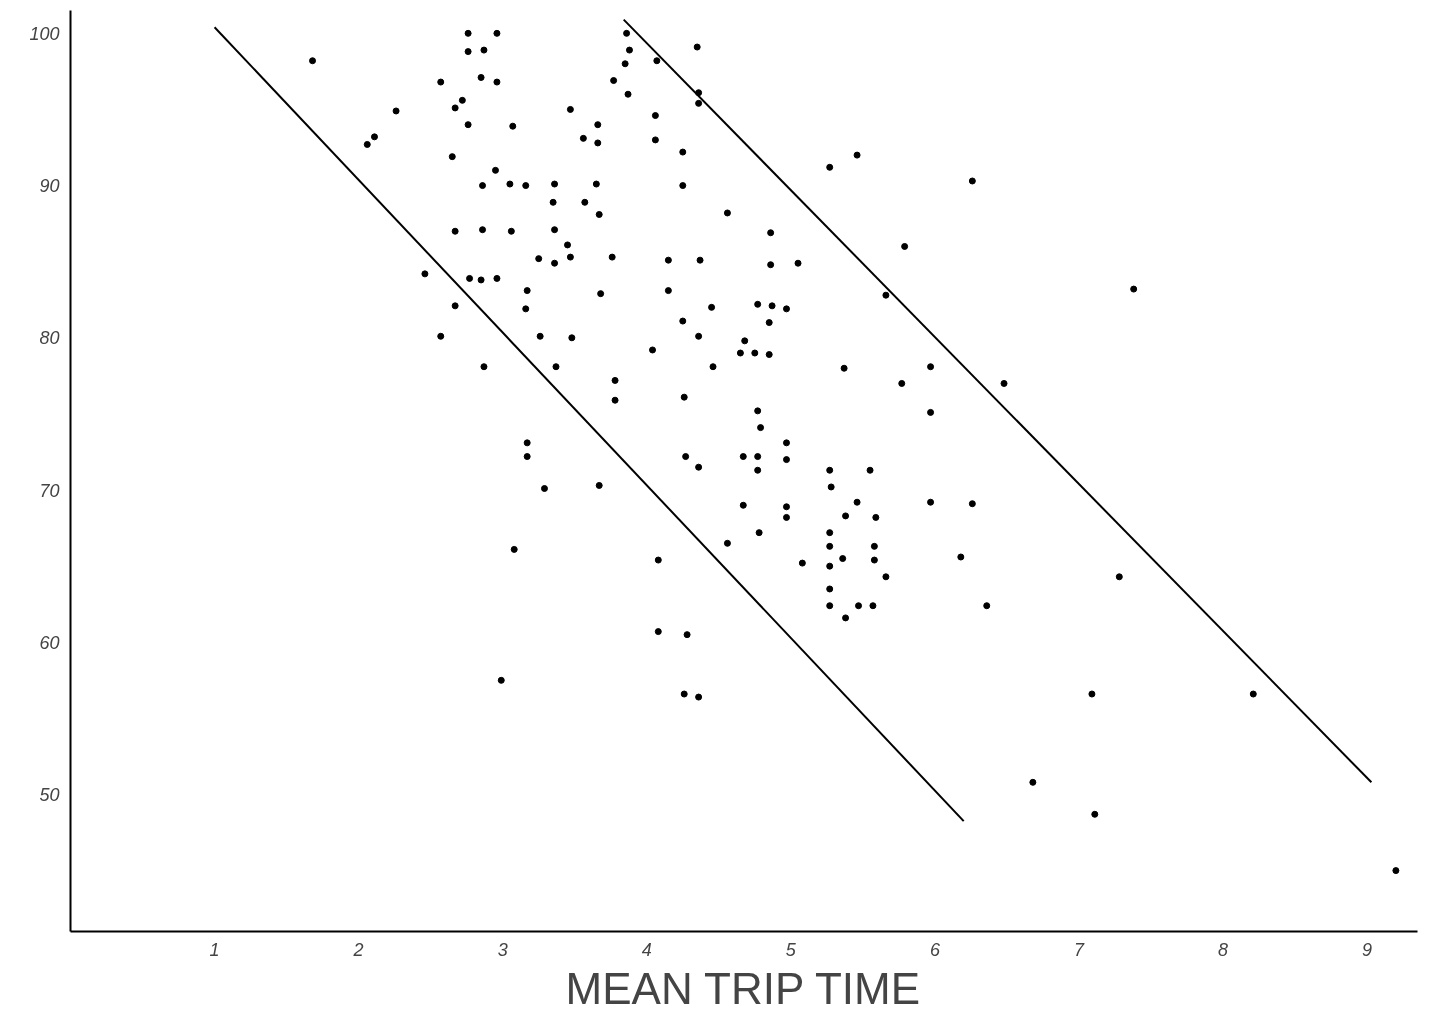 The width and height of the screenshot is (1432, 1031). Describe the element at coordinates (49, 186) in the screenshot. I see `y-tick-label: 90` at that location.